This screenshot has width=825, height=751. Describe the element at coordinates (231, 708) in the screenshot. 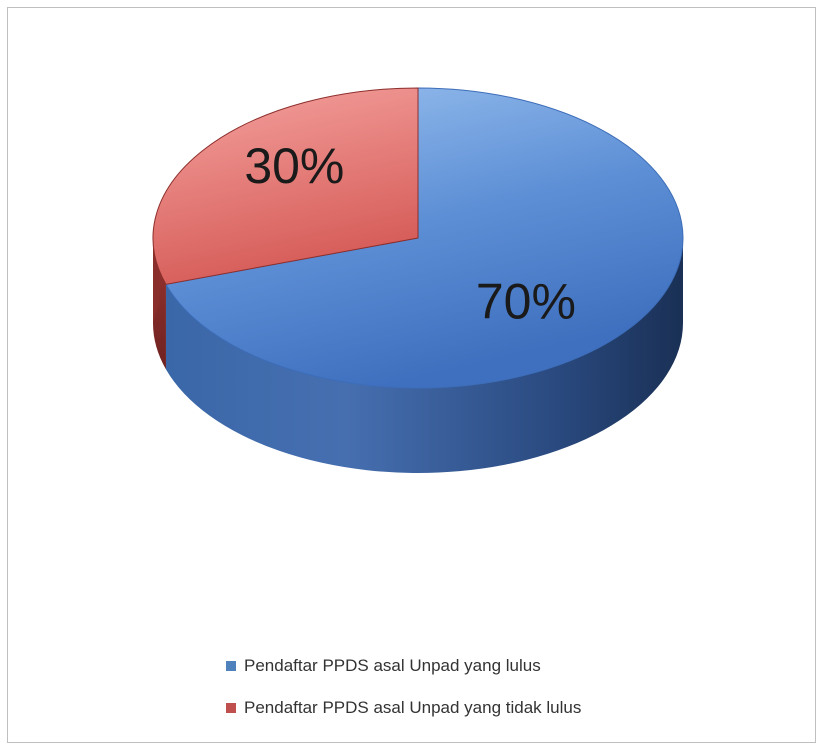

I see `legend-swatch-tidak-lulus` at that location.